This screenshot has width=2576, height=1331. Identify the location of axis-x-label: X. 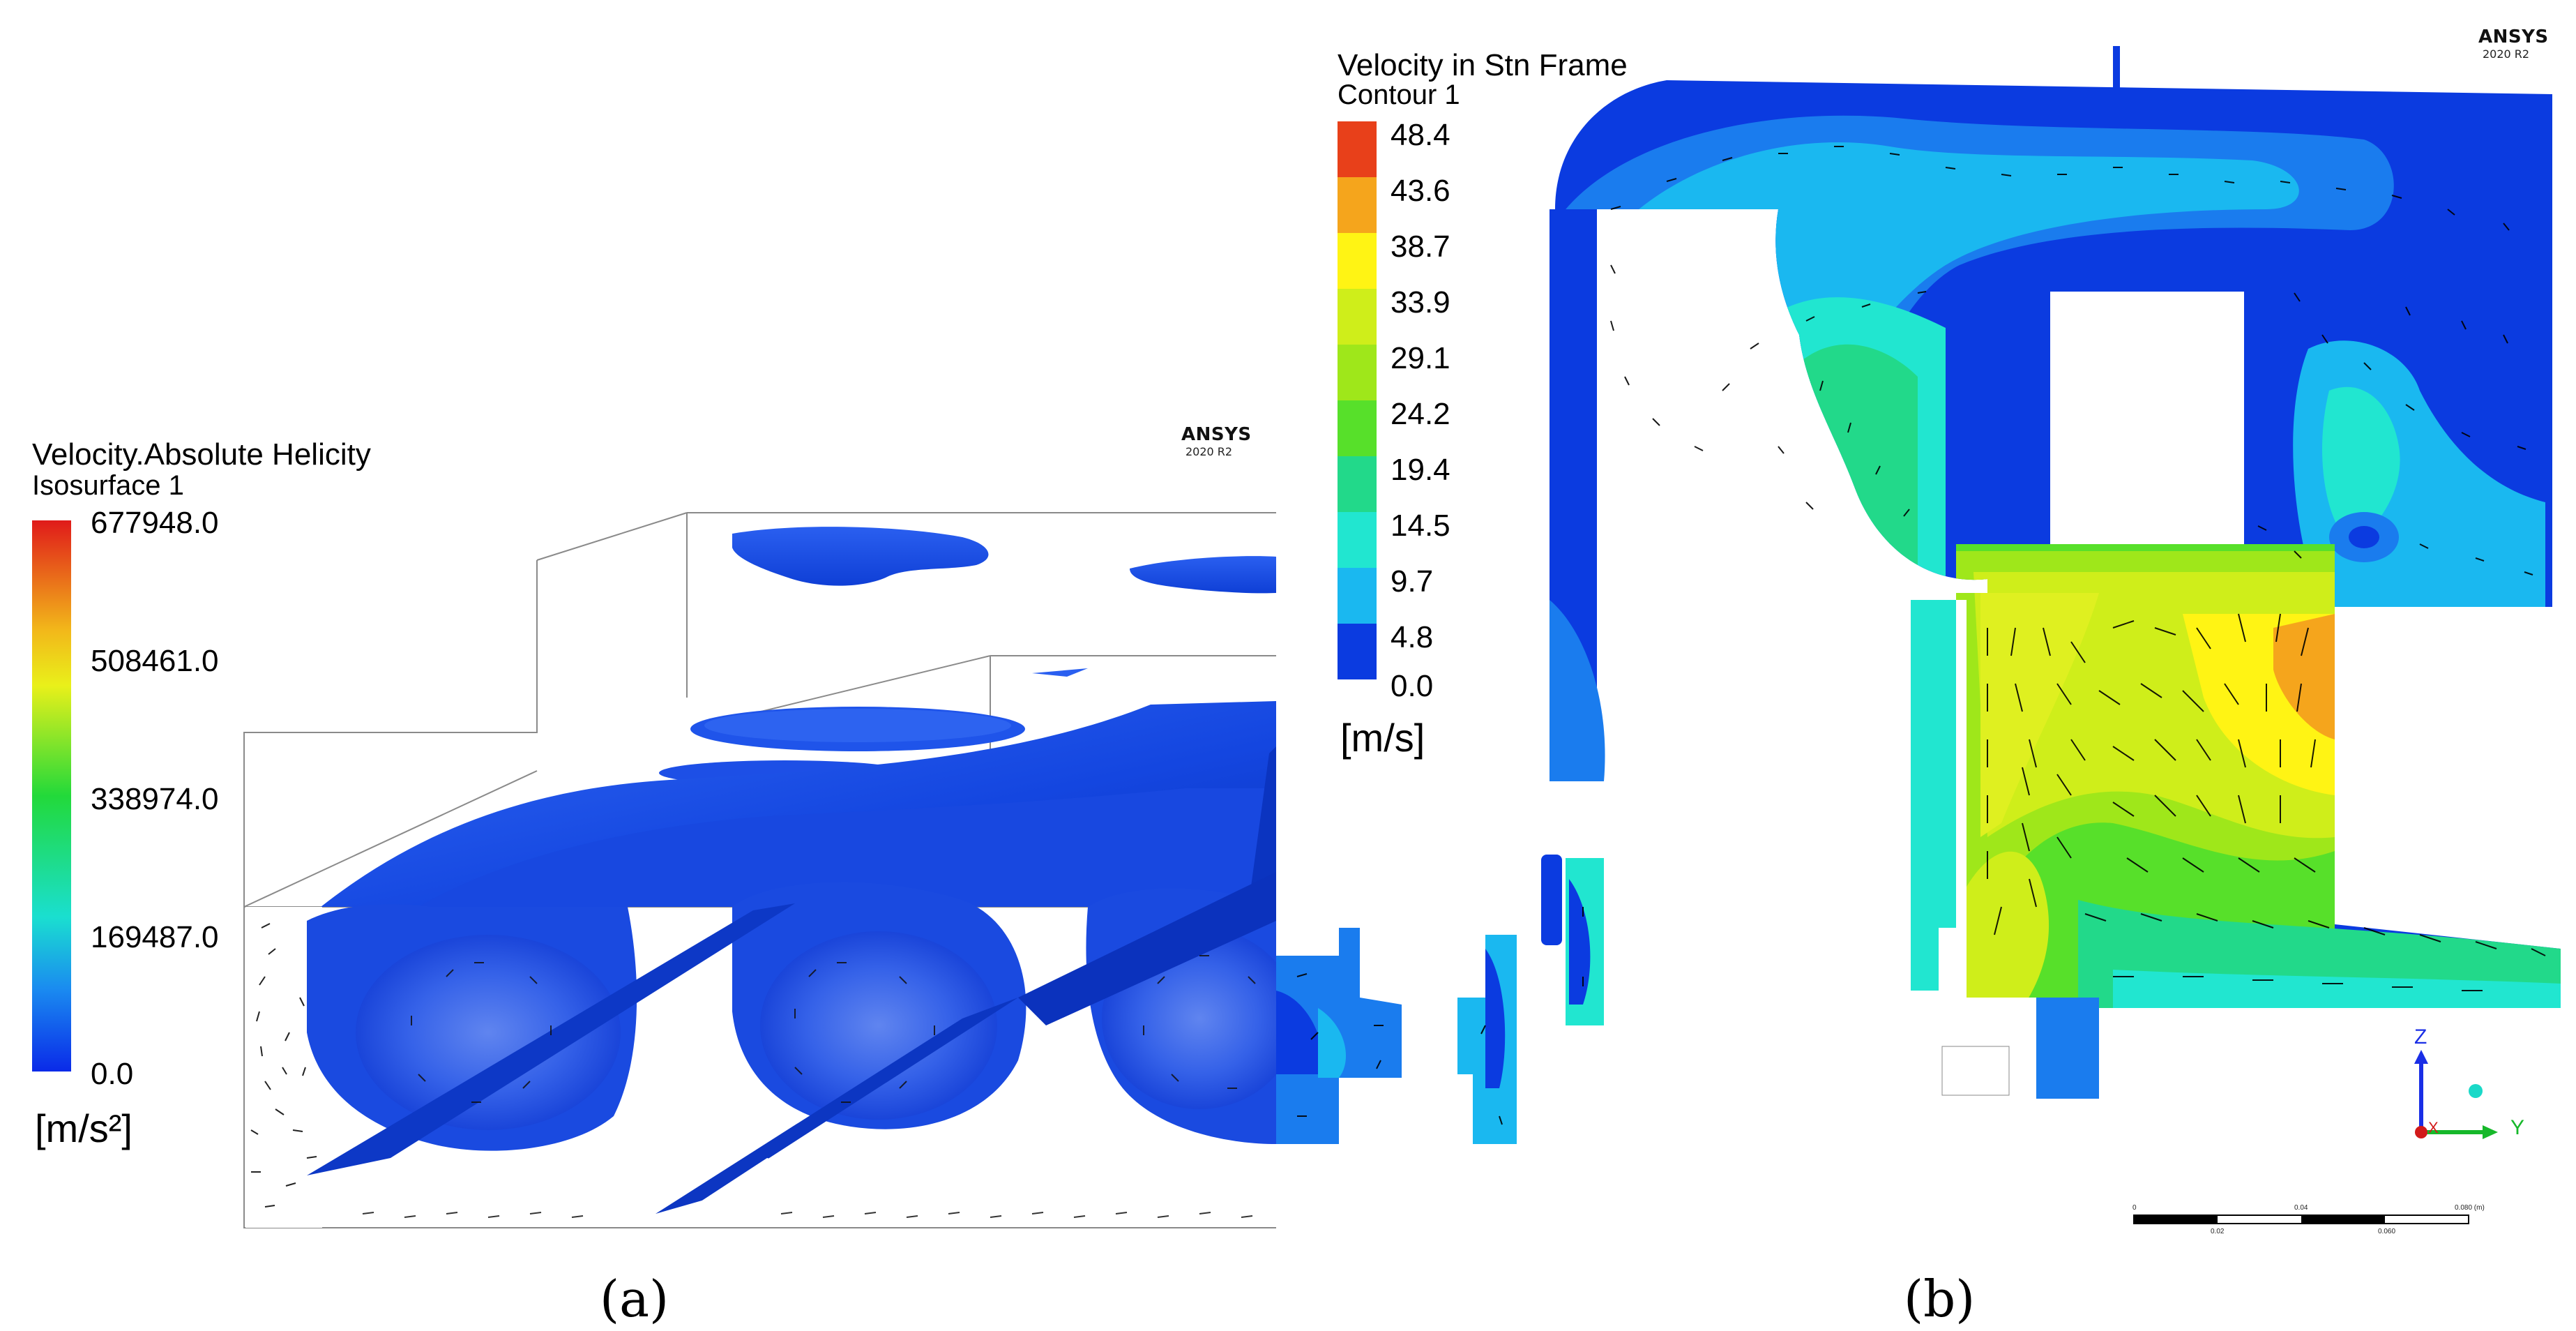
(2433, 1127).